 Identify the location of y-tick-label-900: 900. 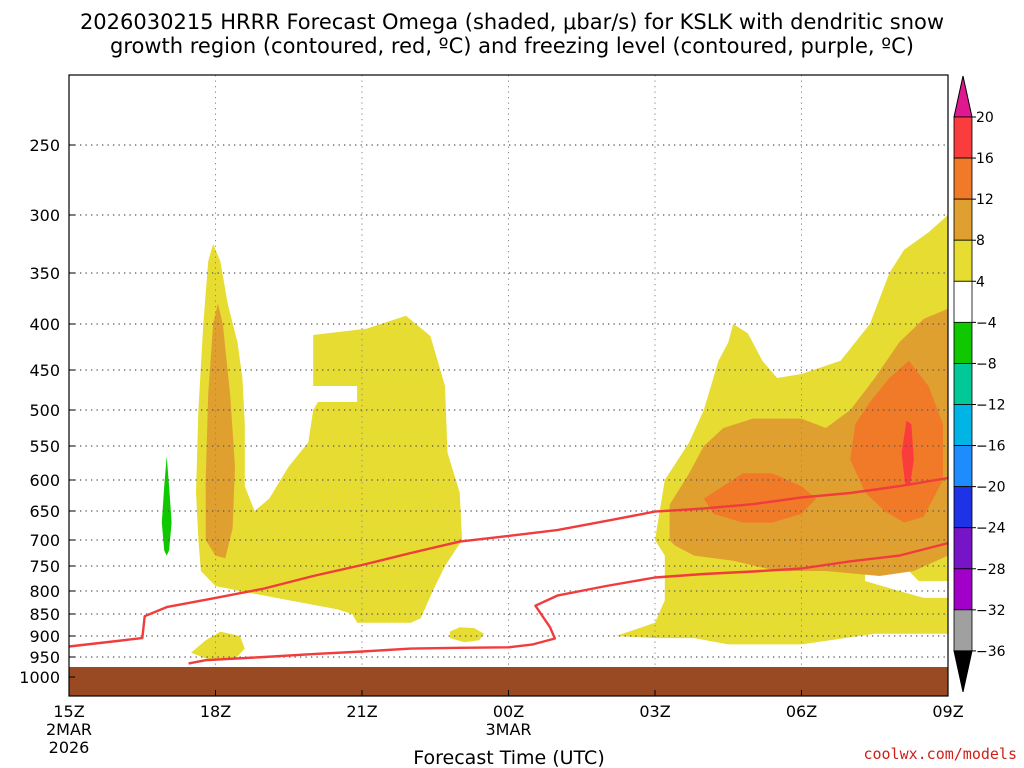
(44, 636).